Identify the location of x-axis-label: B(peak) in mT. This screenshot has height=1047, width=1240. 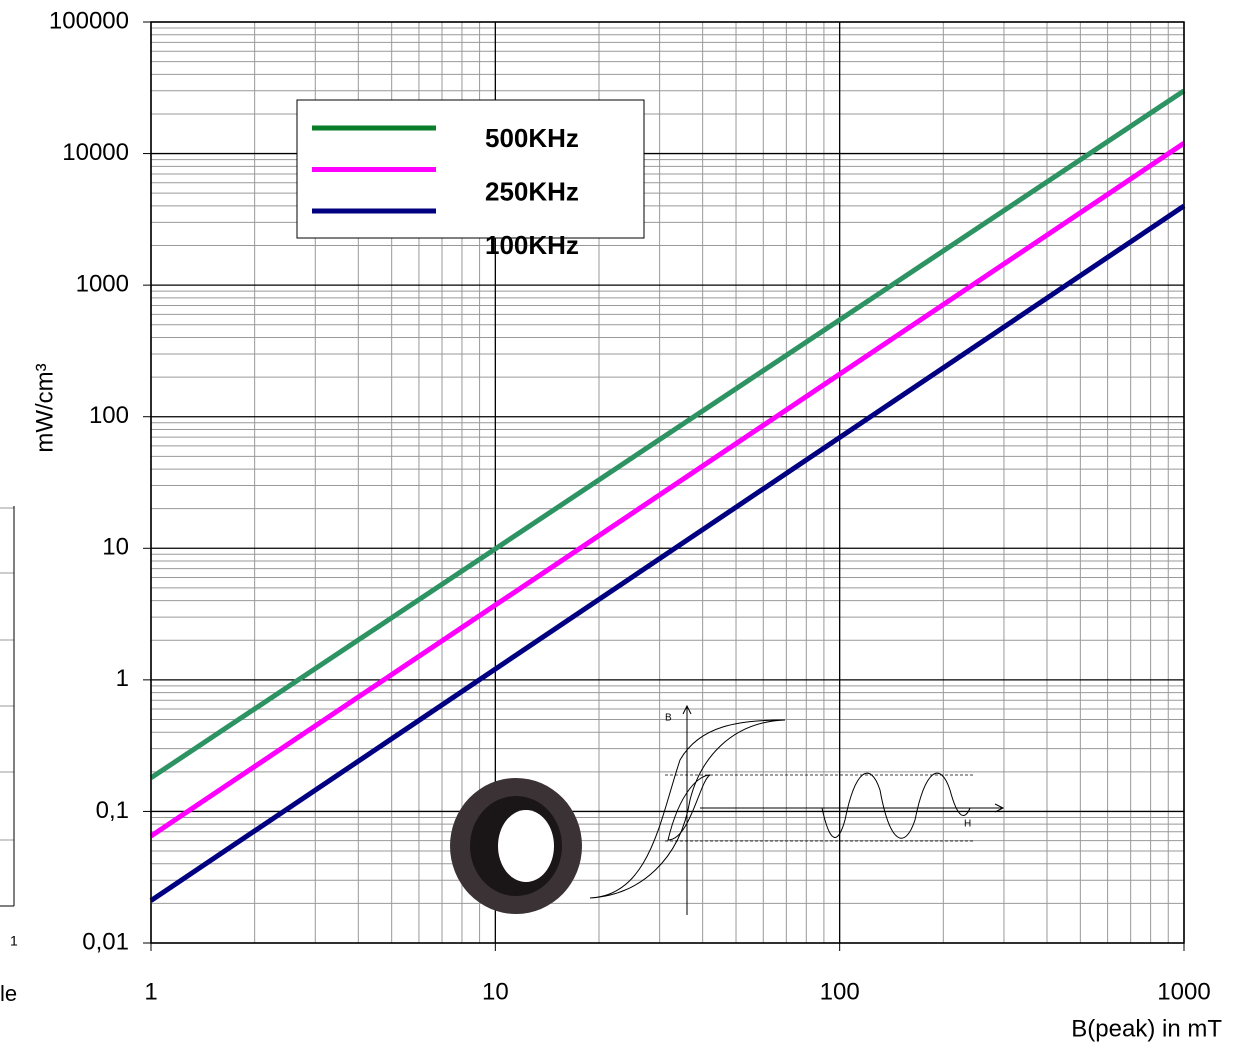
(1146, 1028).